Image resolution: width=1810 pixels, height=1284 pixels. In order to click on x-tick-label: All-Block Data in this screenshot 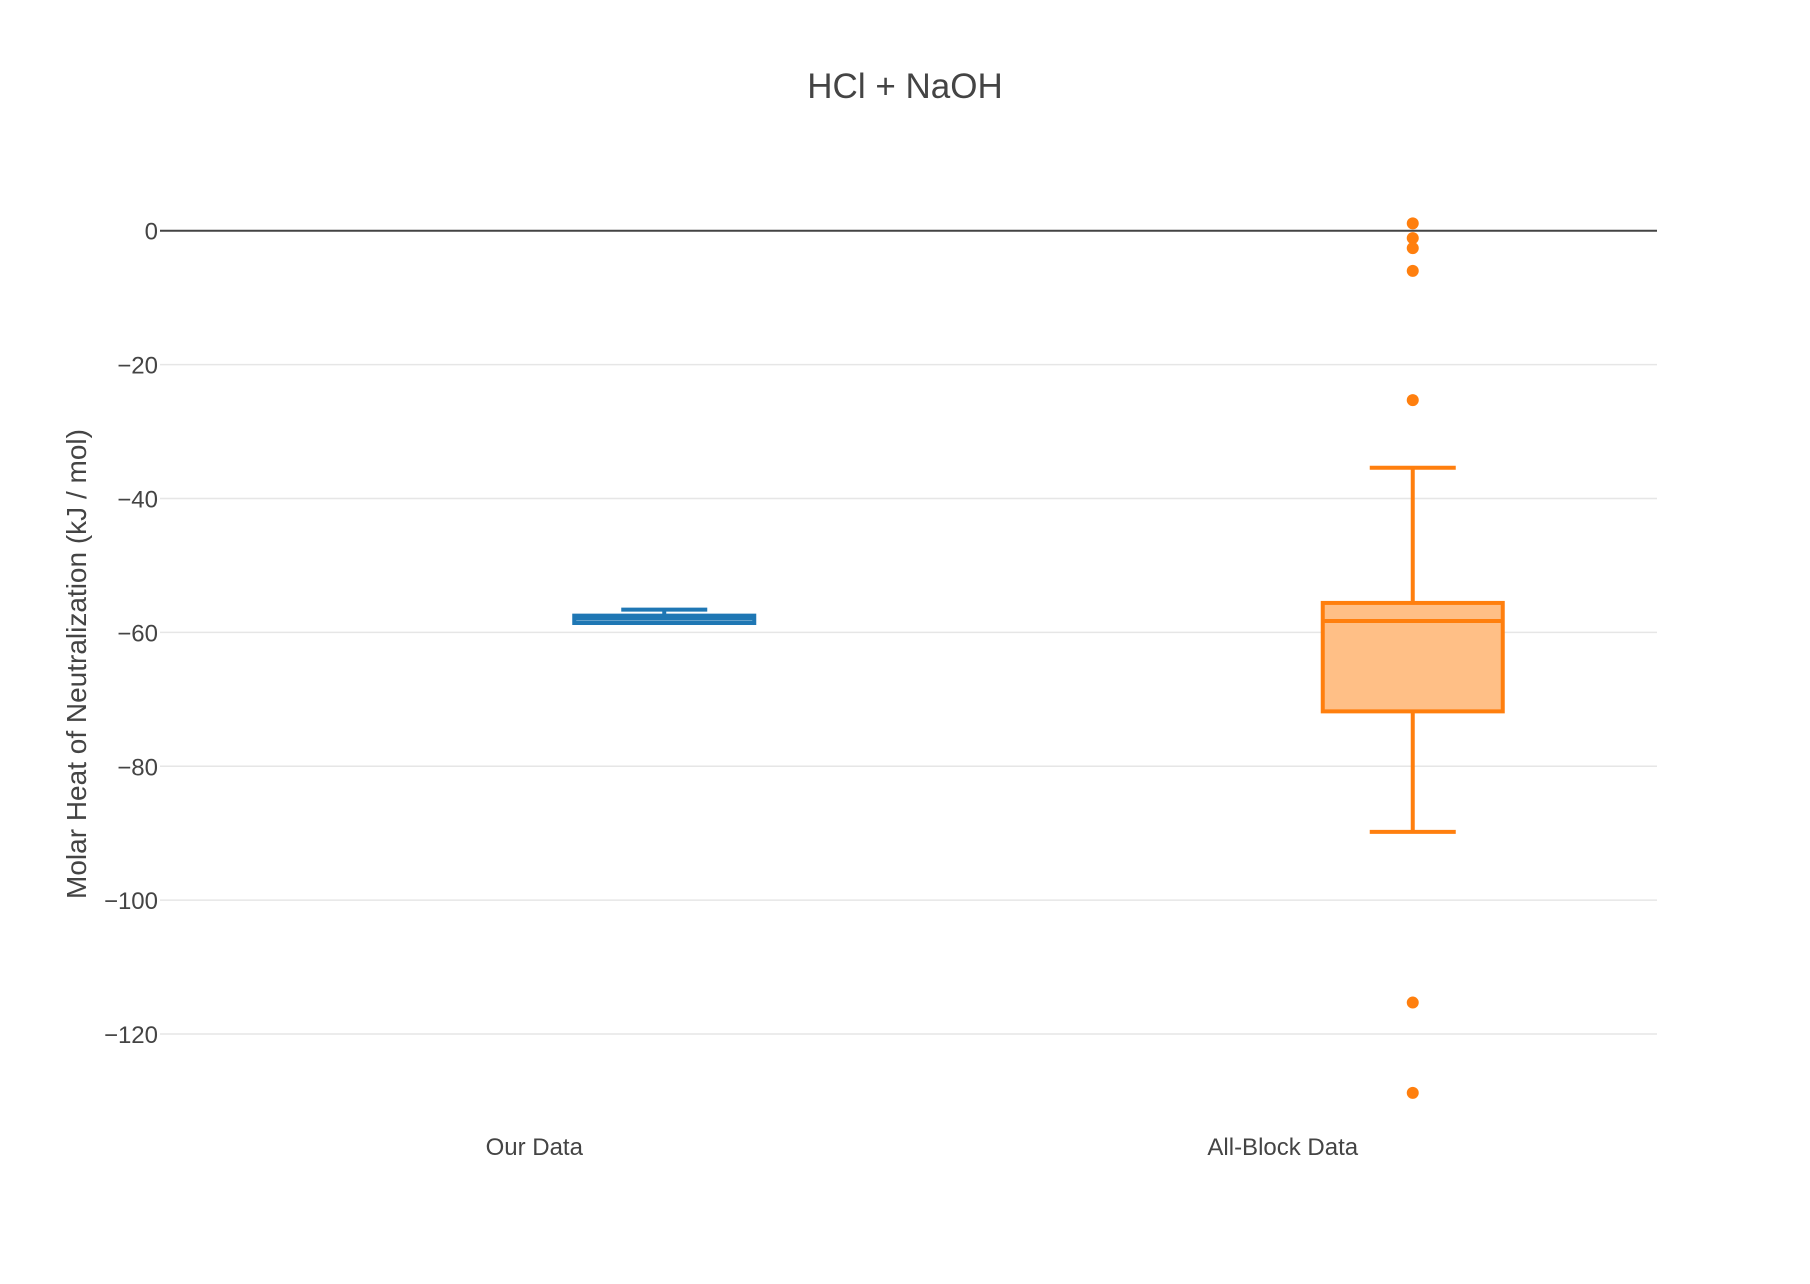, I will do `click(1282, 1147)`.